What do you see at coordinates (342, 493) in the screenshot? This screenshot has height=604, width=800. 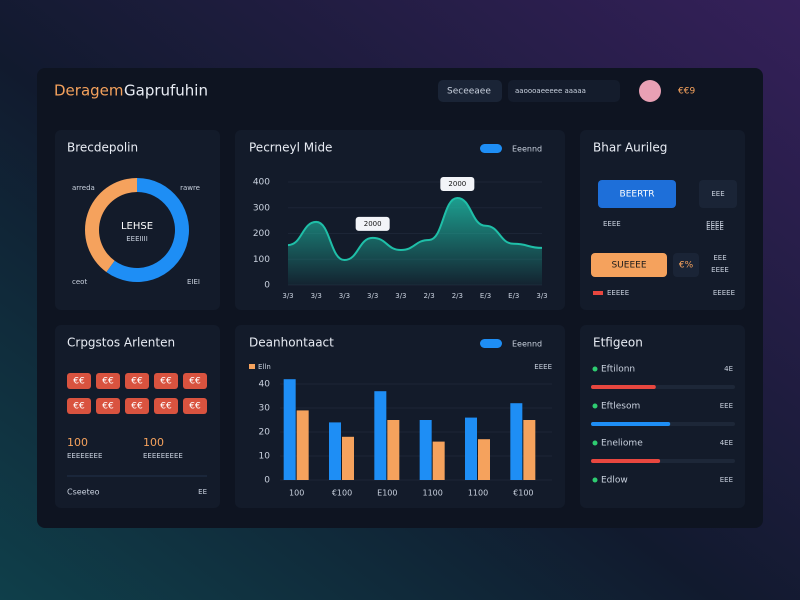 I see `x-tick-label: €100` at bounding box center [342, 493].